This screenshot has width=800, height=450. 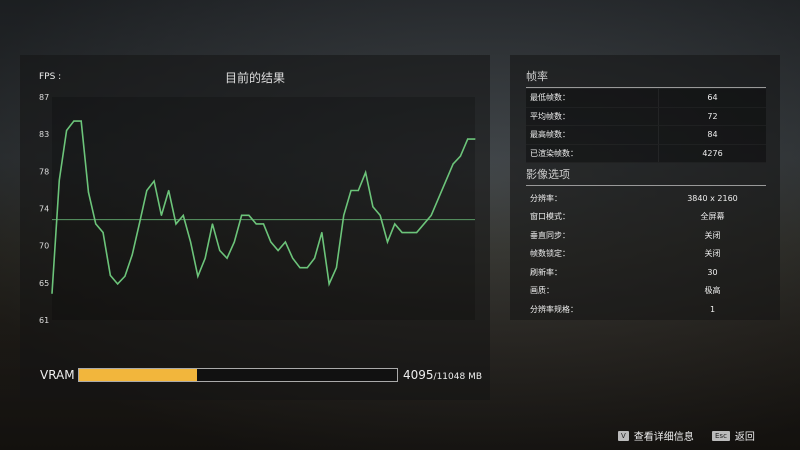 I want to click on stat-row: 平均帧数： 72, so click(x=646, y=116).